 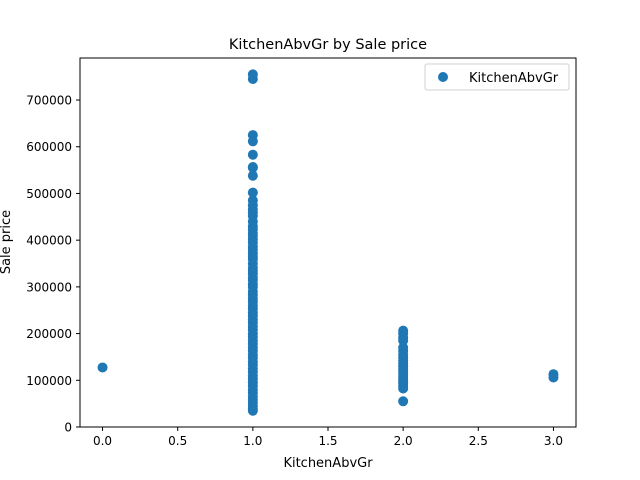 I want to click on chart-title: KitchenAbvGr by Sale price, so click(x=328, y=45).